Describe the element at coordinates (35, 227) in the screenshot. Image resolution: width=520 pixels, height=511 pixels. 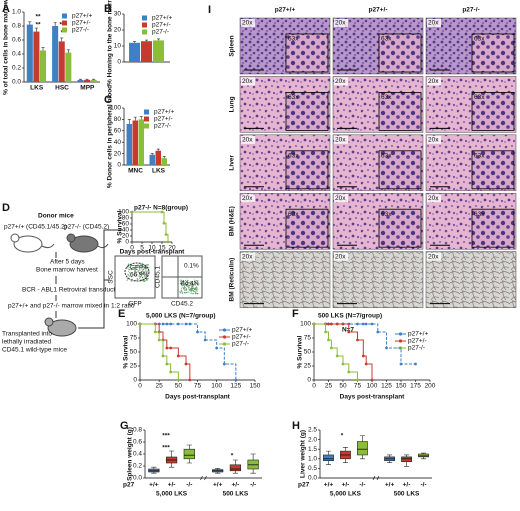
I see `donor-label: p27+/+ (CD45.1/45.2)` at that location.